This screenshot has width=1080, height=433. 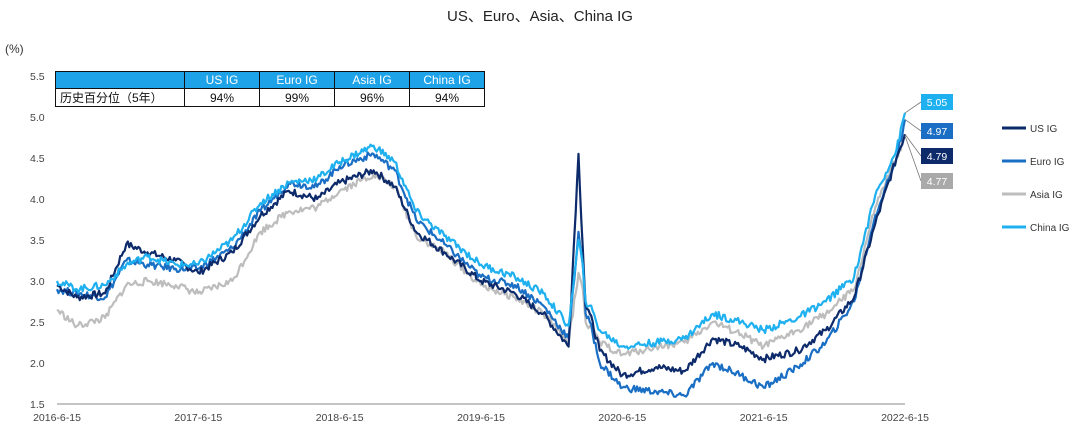 What do you see at coordinates (297, 97) in the screenshot?
I see `table-cell: 99%` at bounding box center [297, 97].